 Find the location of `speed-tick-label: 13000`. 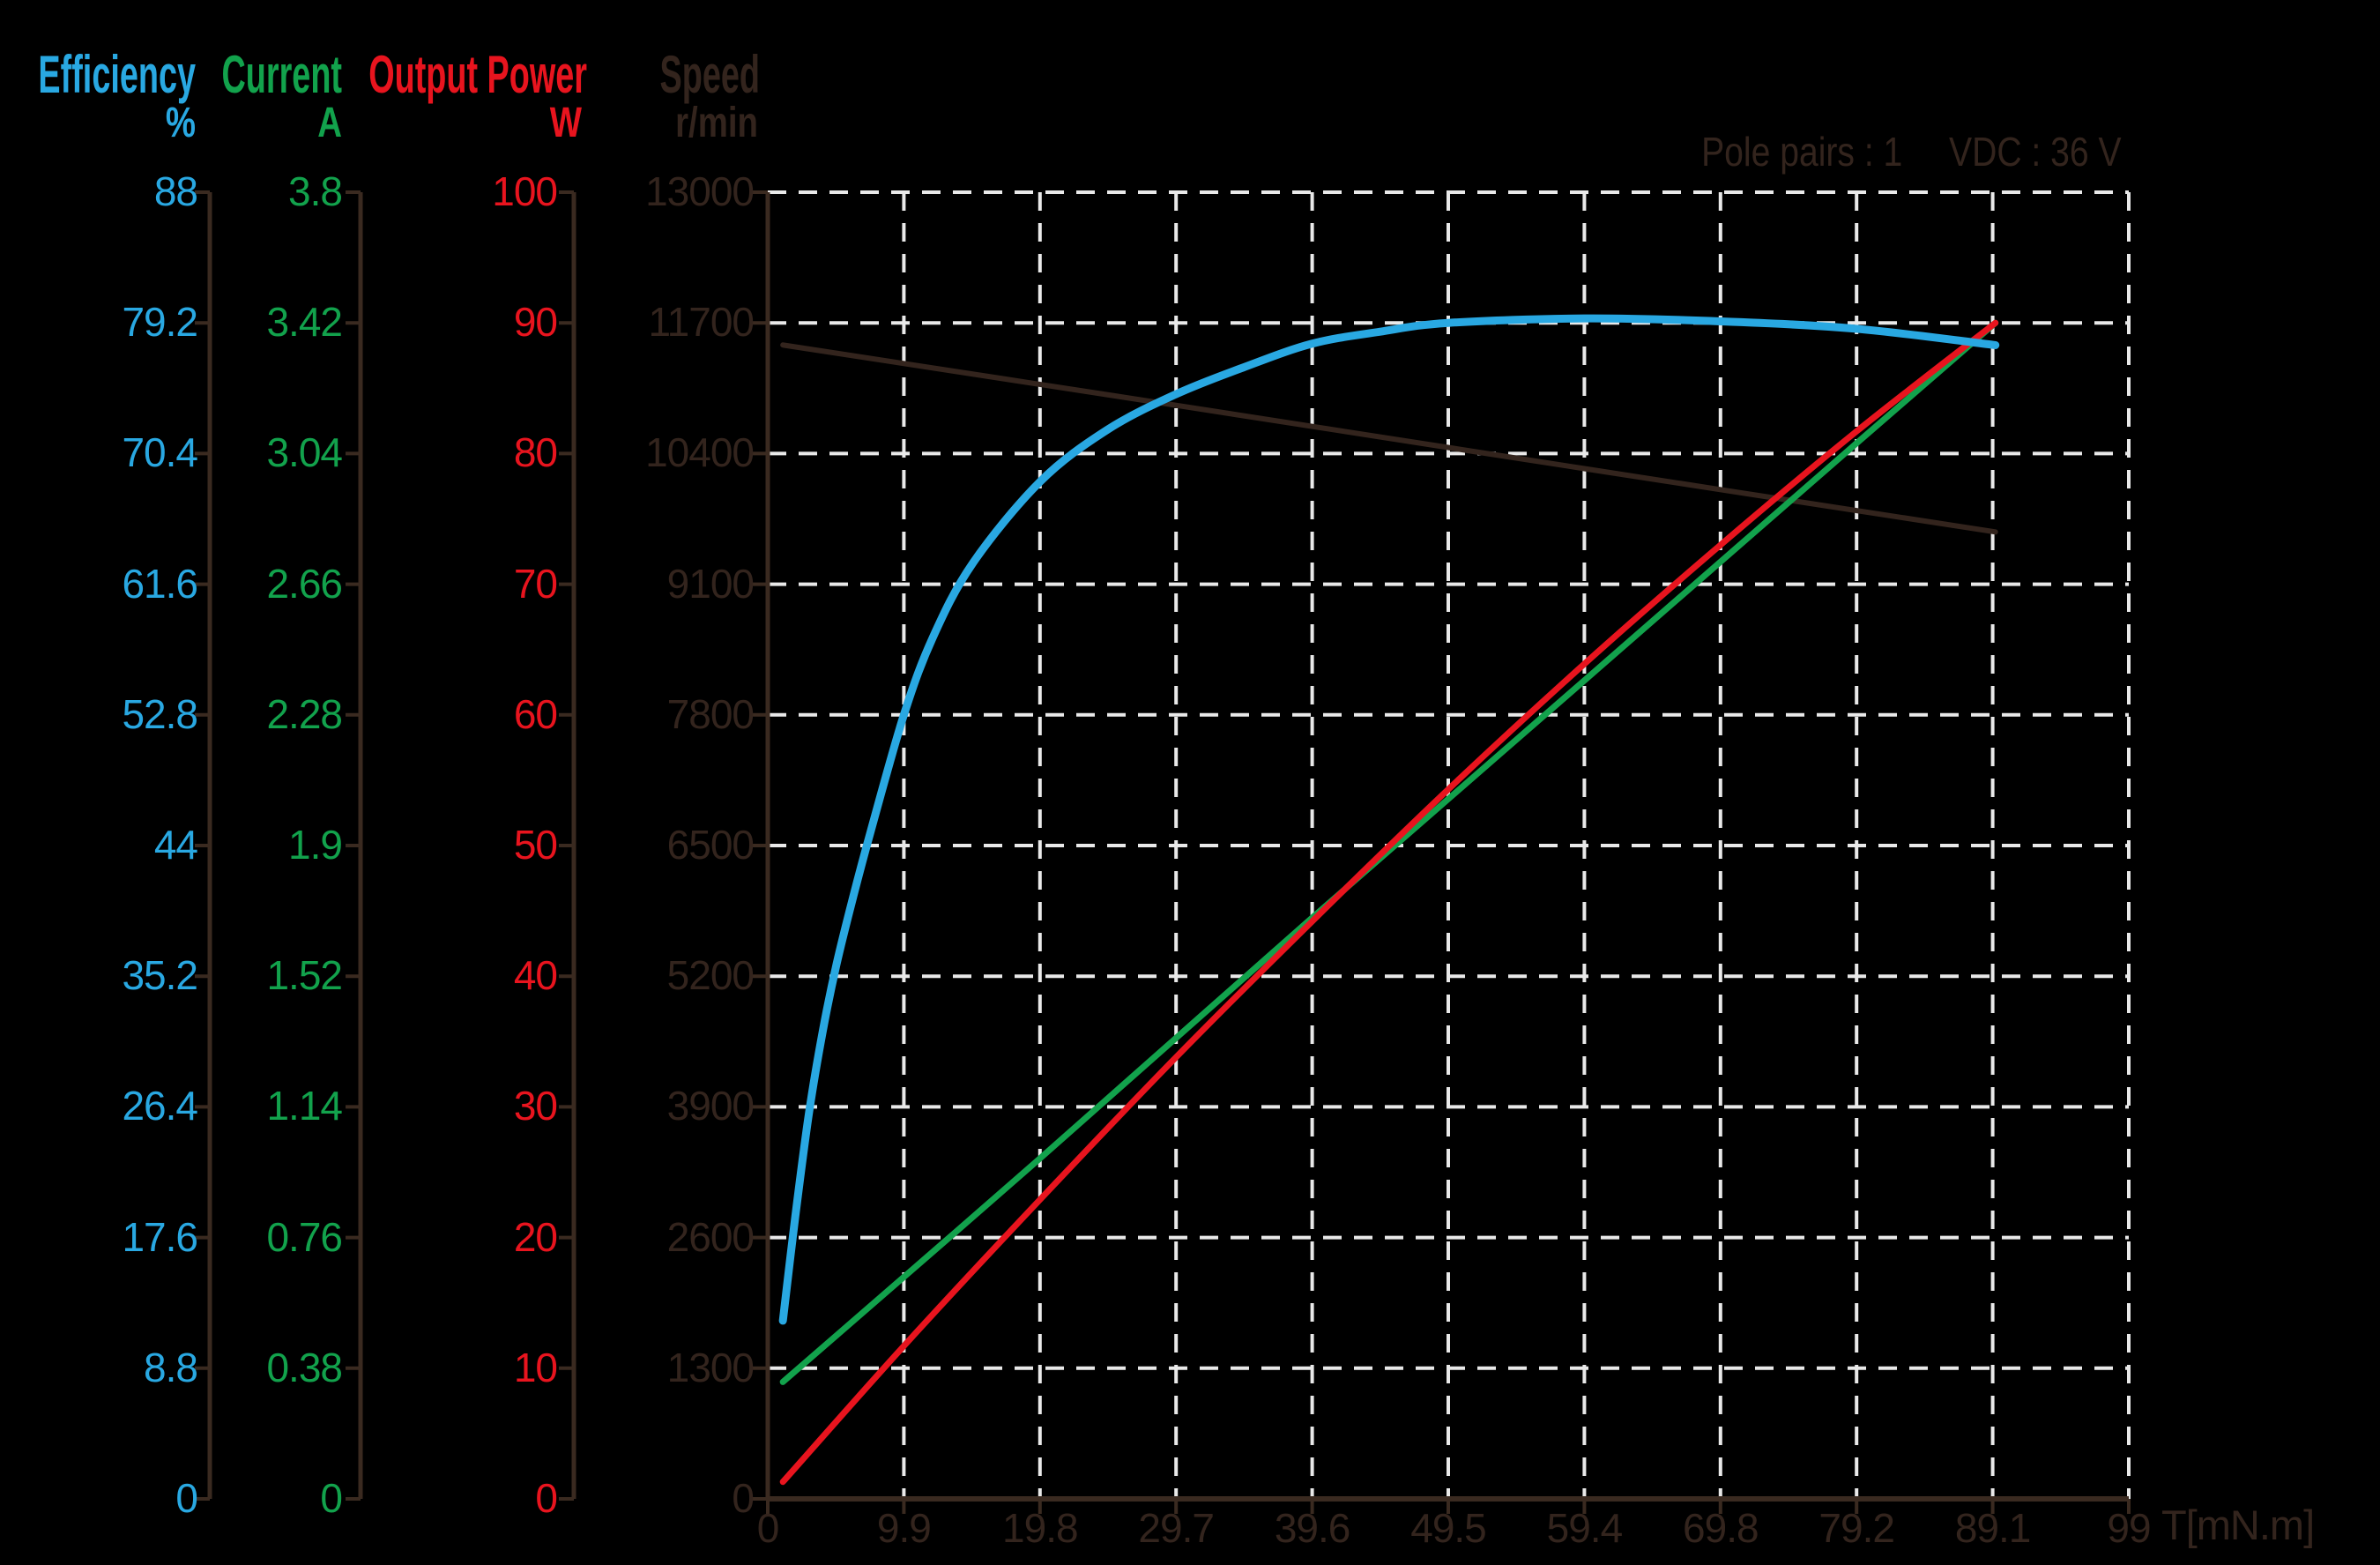

speed-tick-label: 13000 is located at coordinates (700, 191).